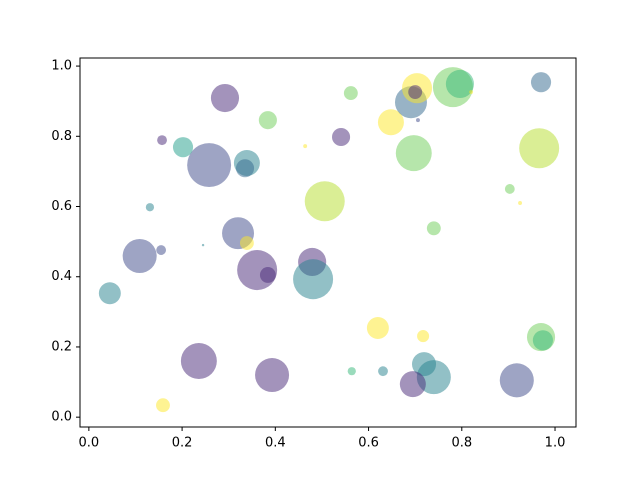  What do you see at coordinates (368, 443) in the screenshot?
I see `x-tick-label: 0.6` at bounding box center [368, 443].